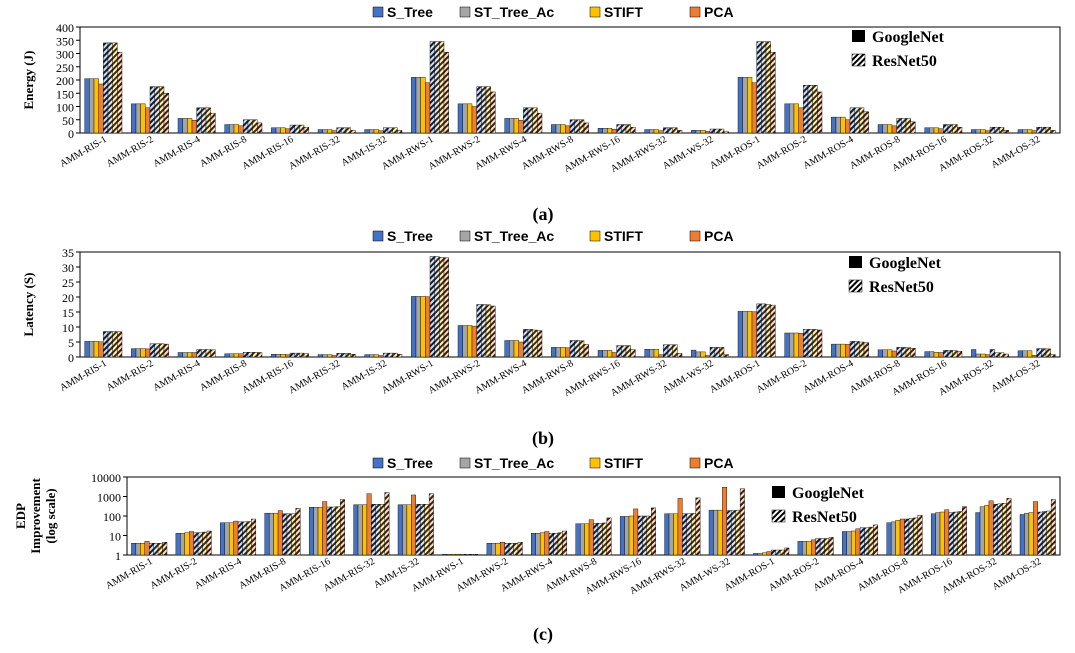 Image resolution: width=1075 pixels, height=653 pixels. What do you see at coordinates (28, 305) in the screenshot?
I see `y-axis-title: Latency (S)` at bounding box center [28, 305].